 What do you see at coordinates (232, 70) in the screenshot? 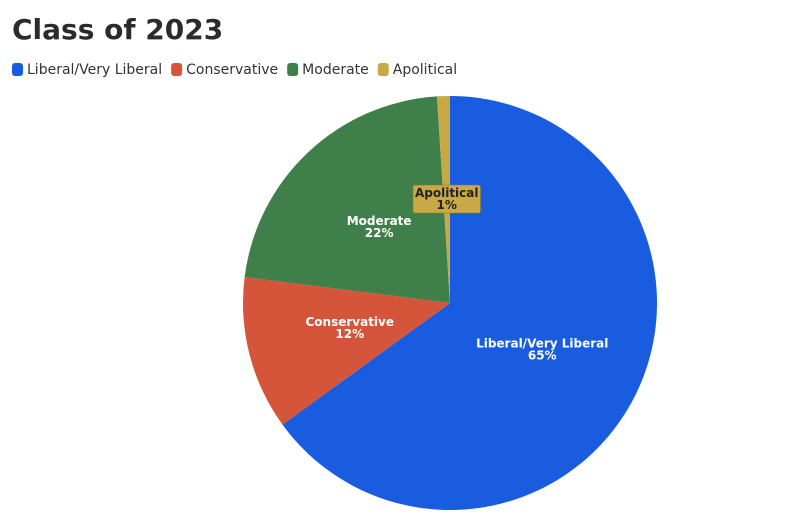
I see `legend-label: Conservative` at bounding box center [232, 70].